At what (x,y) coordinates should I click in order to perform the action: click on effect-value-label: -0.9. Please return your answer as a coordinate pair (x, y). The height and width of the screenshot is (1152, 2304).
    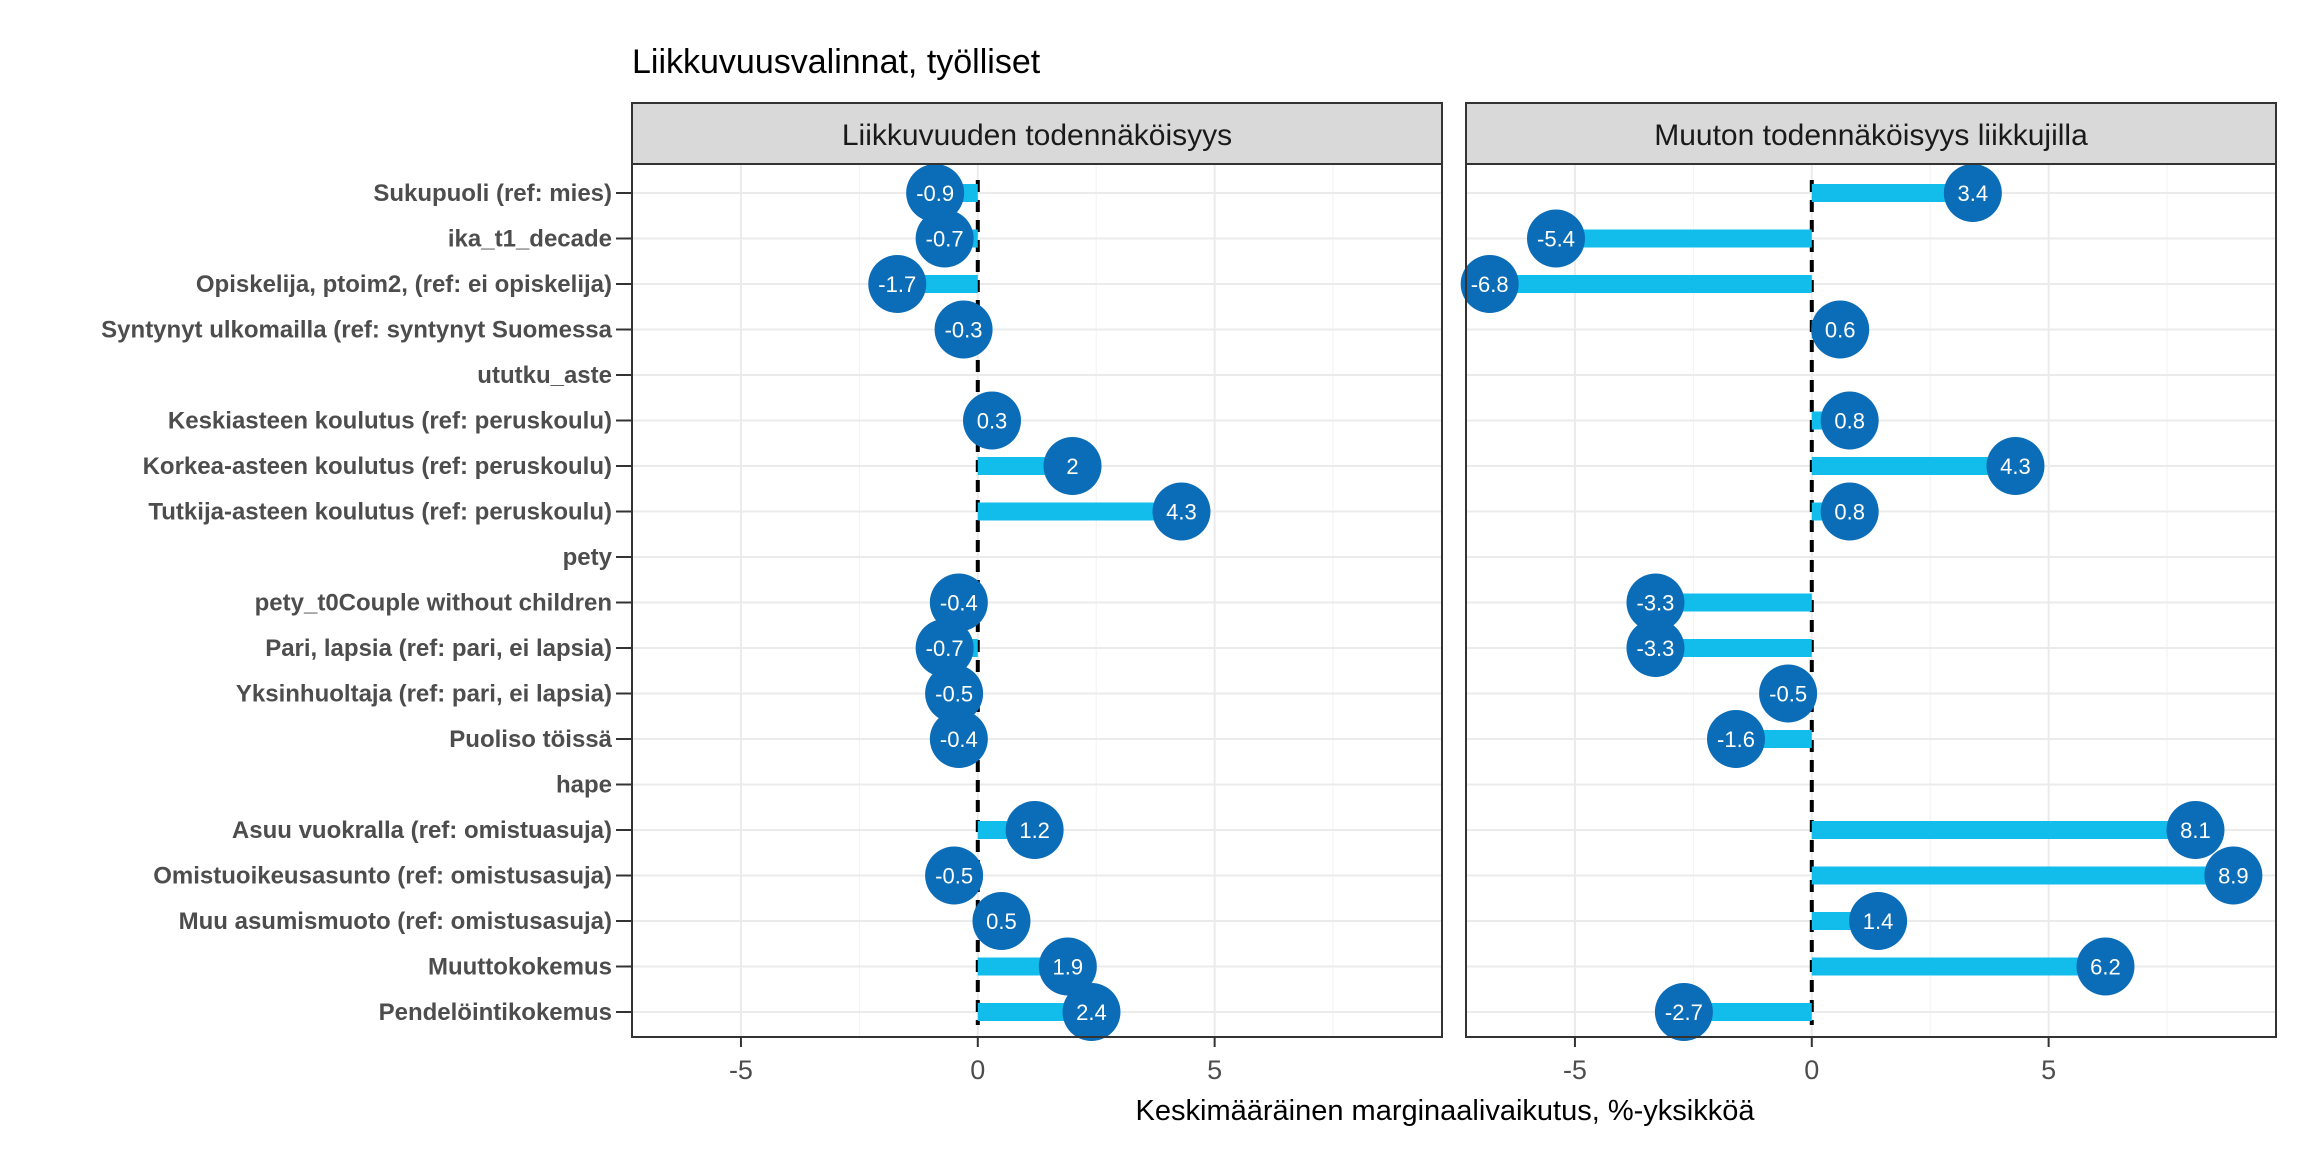
    Looking at the image, I should click on (935, 193).